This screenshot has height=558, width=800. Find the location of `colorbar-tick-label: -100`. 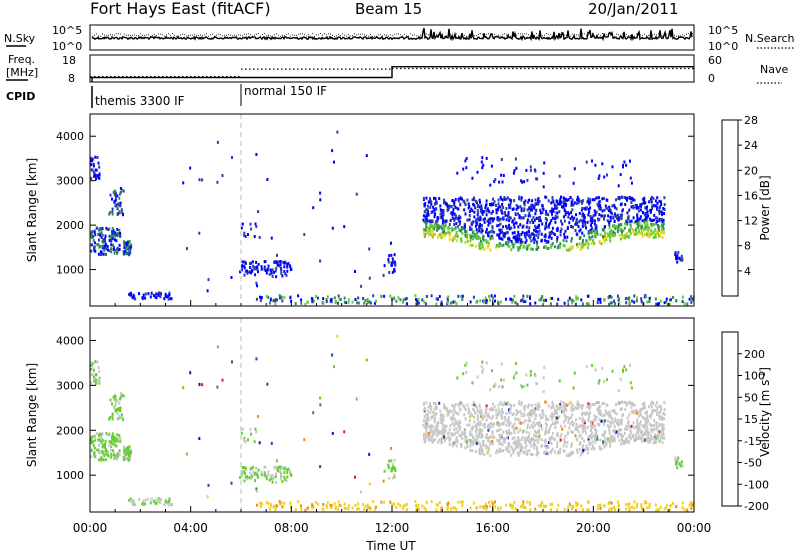

colorbar-tick-label: -100 is located at coordinates (756, 484).